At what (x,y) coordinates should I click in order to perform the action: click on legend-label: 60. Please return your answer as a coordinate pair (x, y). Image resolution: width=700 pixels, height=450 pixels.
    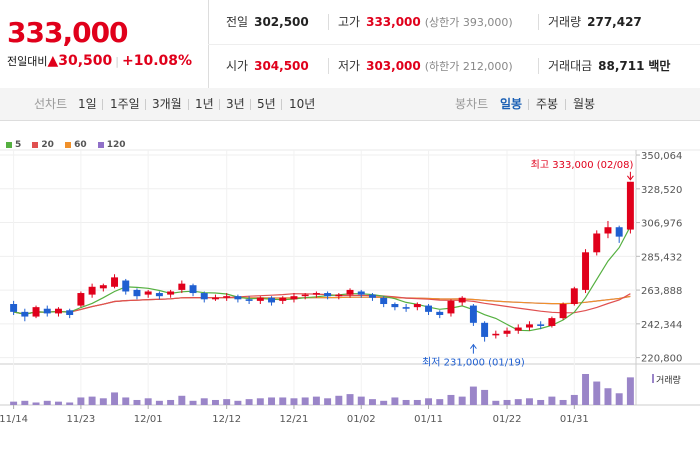
    Looking at the image, I should click on (80, 145).